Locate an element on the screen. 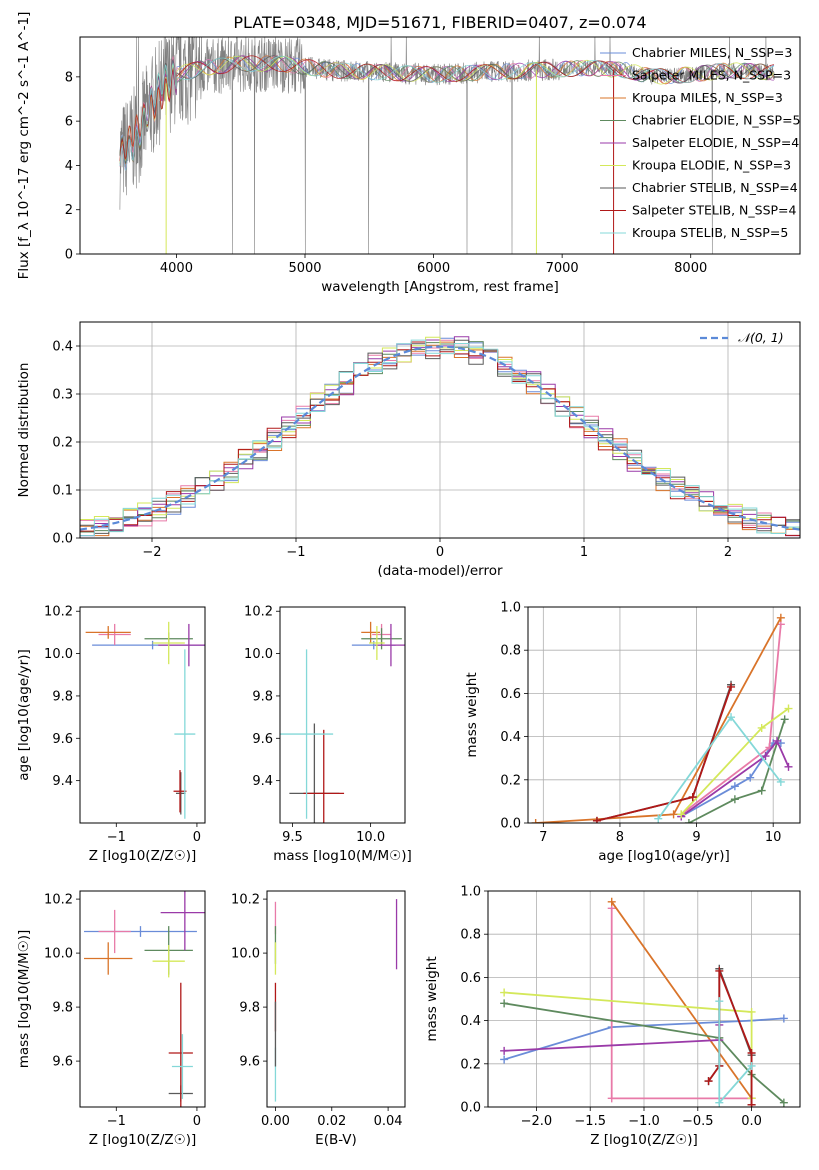 This screenshot has height=1170, width=819. y-tick-label: 0.1 is located at coordinates (62, 491).